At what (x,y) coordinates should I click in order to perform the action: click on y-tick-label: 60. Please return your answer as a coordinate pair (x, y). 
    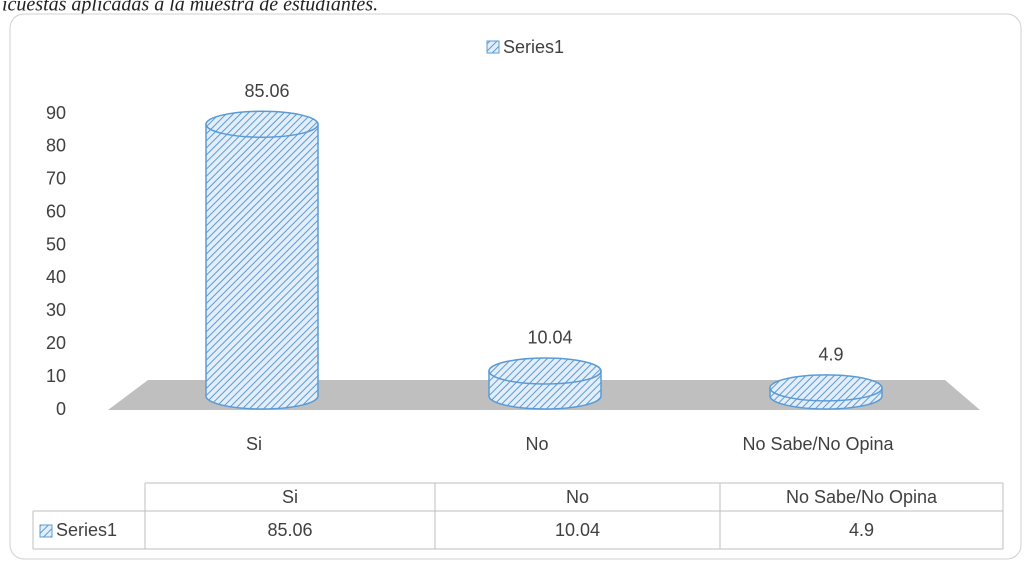
    Looking at the image, I should click on (56, 211).